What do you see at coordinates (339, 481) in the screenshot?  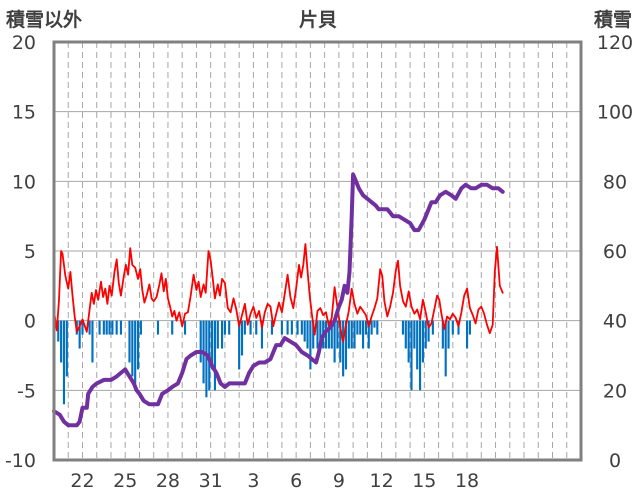 I see `x-tick-label: 9` at bounding box center [339, 481].